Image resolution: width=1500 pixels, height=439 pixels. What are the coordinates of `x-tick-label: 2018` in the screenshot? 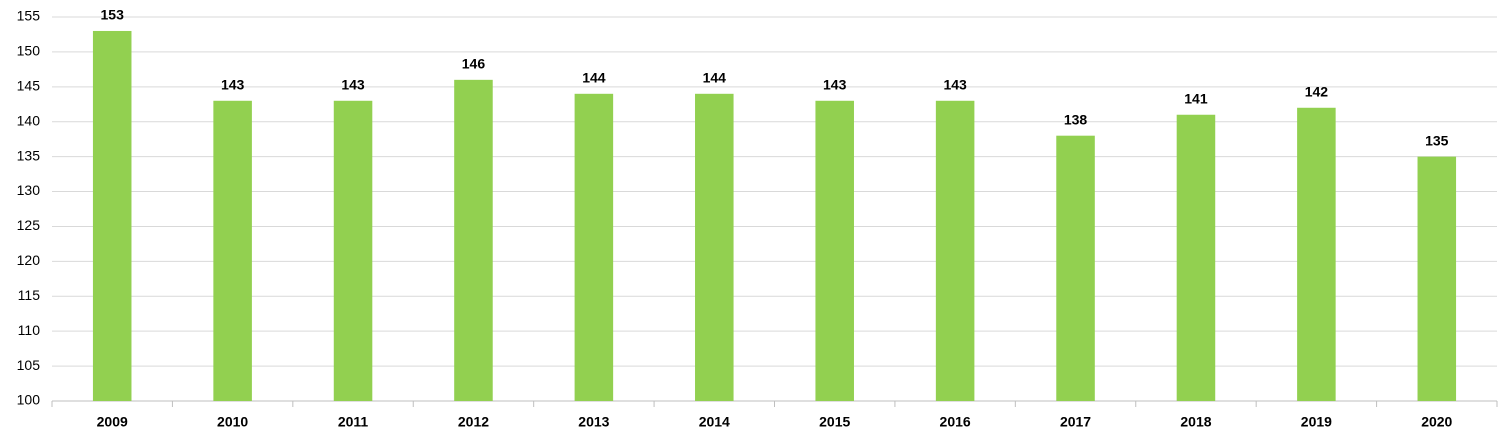 It's located at (1195, 422).